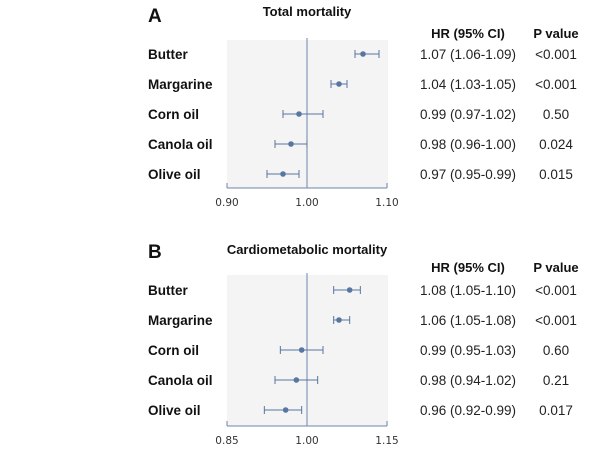 The image size is (616, 450). Describe the element at coordinates (468, 320) in the screenshot. I see `hr-ci-value: 1.06 (1.05-1.08)` at that location.